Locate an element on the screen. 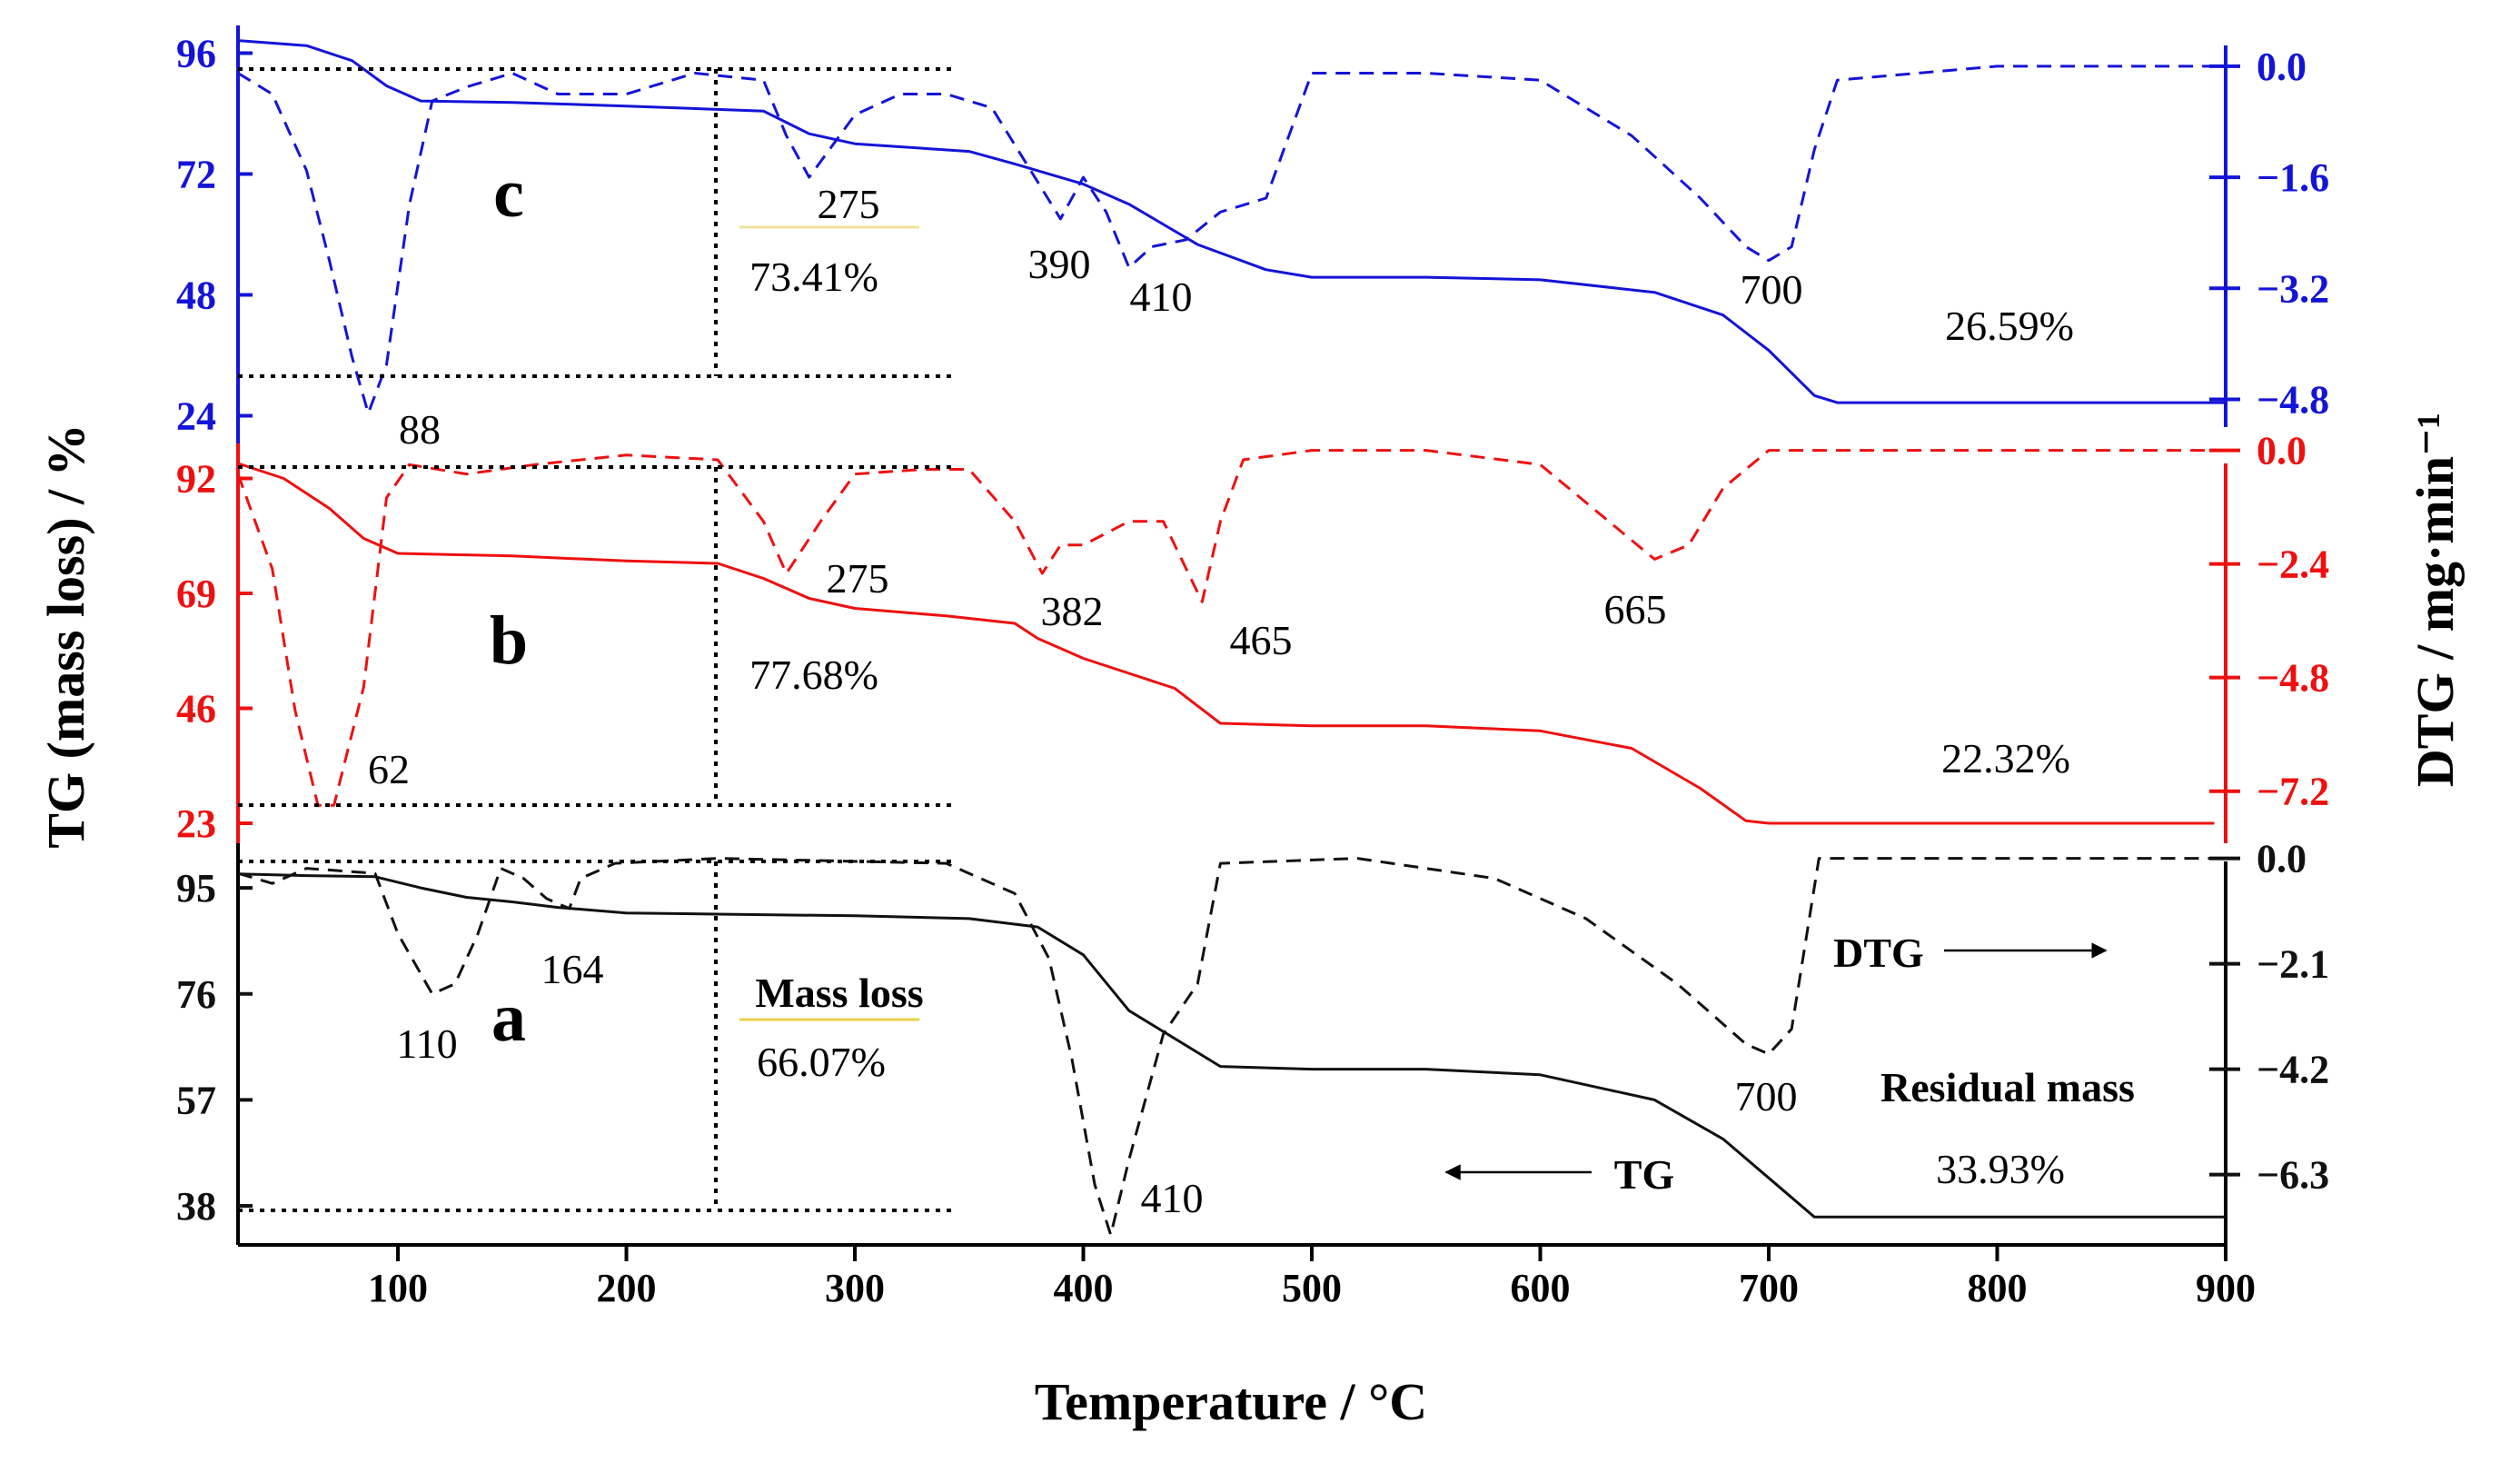  tg-tick-label: 46 is located at coordinates (196, 709).